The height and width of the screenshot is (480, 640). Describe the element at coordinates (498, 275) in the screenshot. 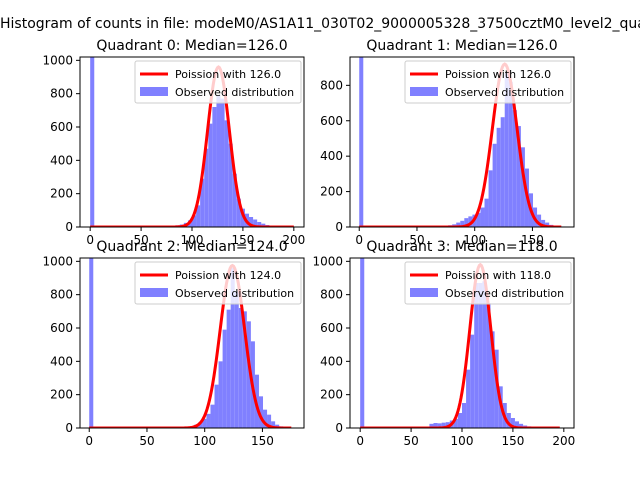

I see `legend-fit-label: Poission with 118.0` at that location.